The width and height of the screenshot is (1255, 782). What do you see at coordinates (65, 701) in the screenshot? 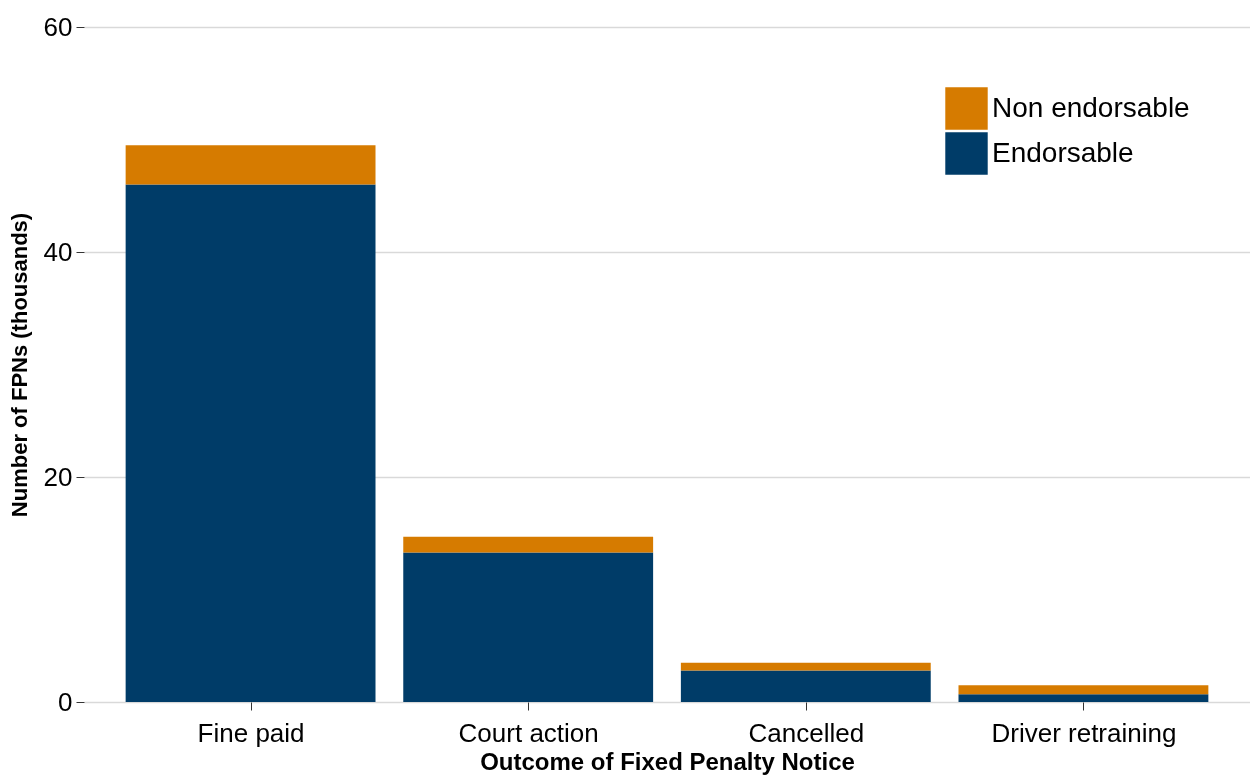
I see `y-tick-label: 0` at bounding box center [65, 701].